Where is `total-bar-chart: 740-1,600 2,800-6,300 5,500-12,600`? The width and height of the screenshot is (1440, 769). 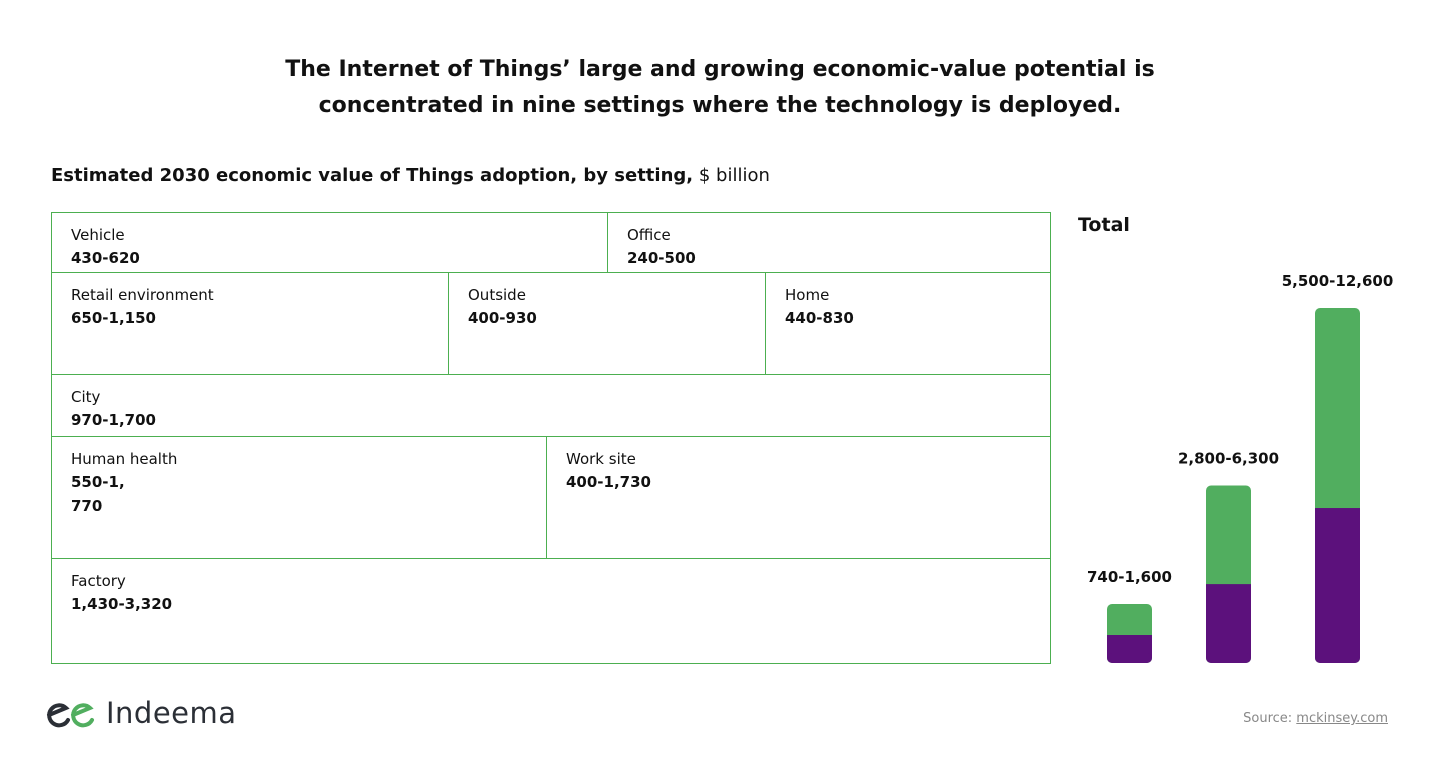
total-bar-chart: 740-1,600 2,800-6,300 5,500-12,600 is located at coordinates (1240, 467).